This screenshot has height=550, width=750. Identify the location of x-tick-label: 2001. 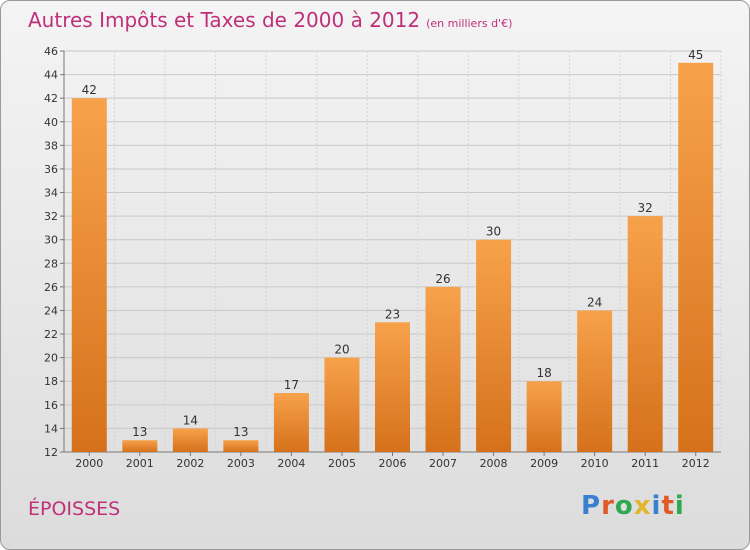
(140, 463).